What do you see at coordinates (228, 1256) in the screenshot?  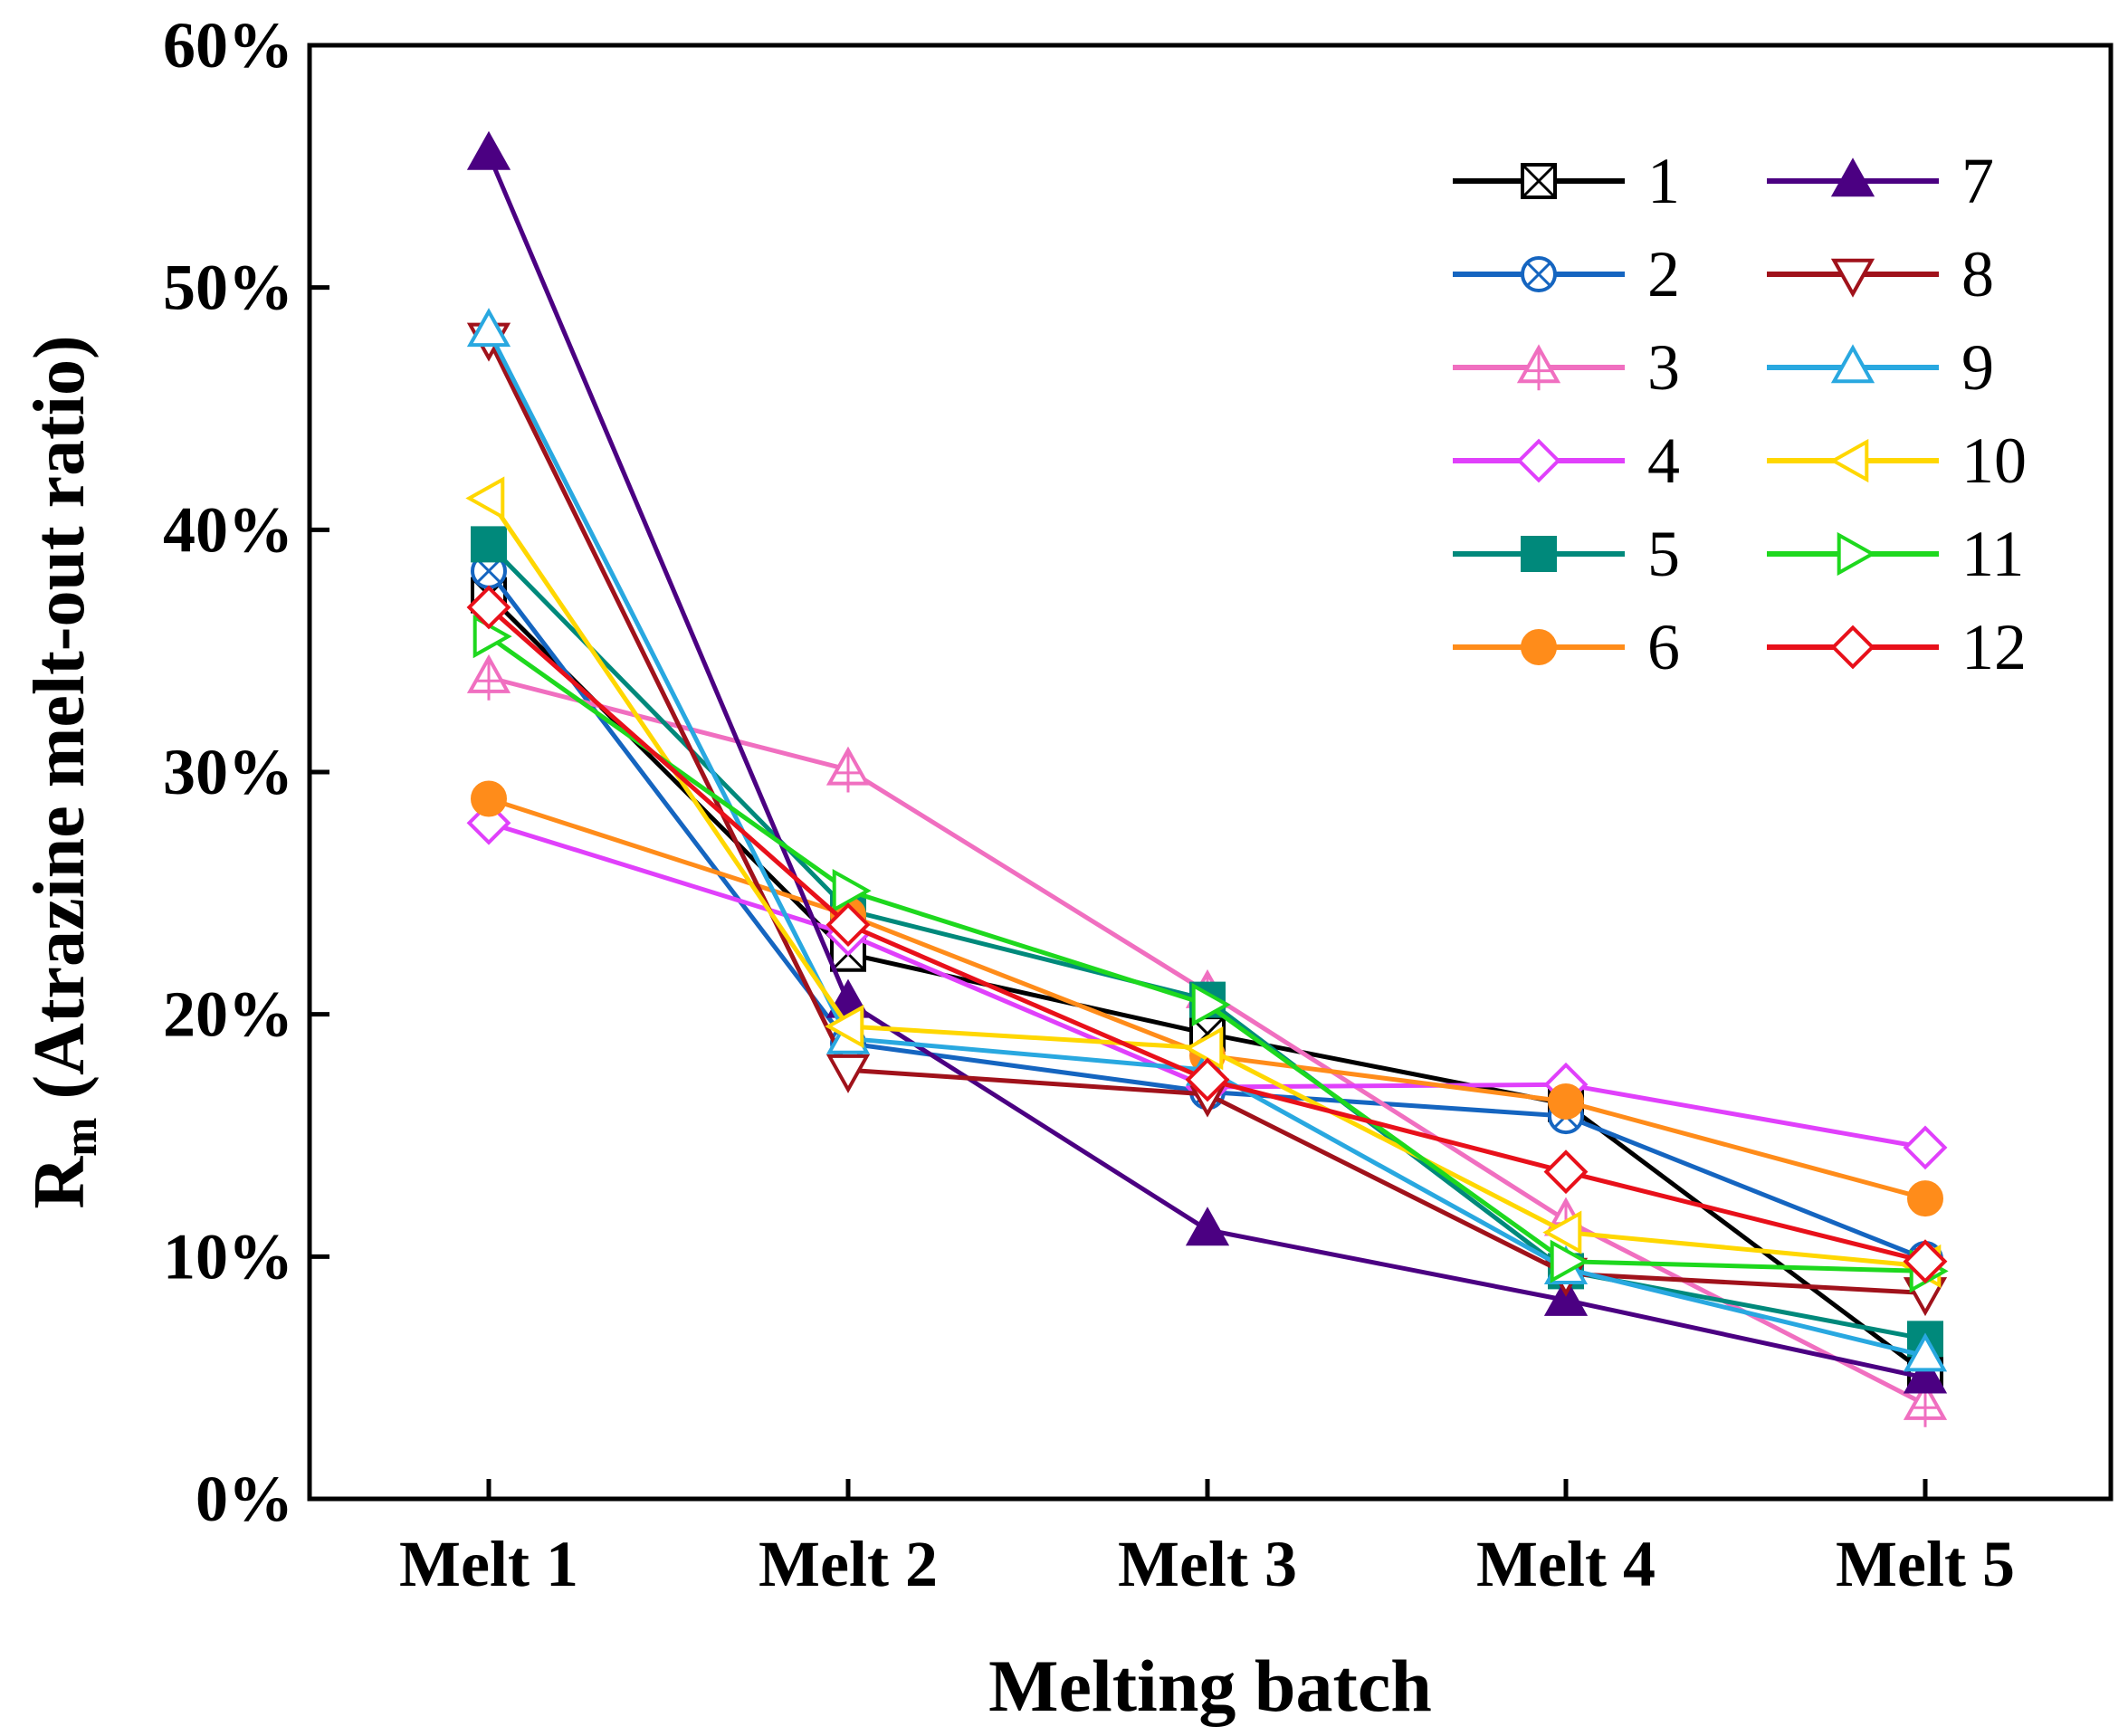 I see `y-tick-label-10: 10%` at bounding box center [228, 1256].